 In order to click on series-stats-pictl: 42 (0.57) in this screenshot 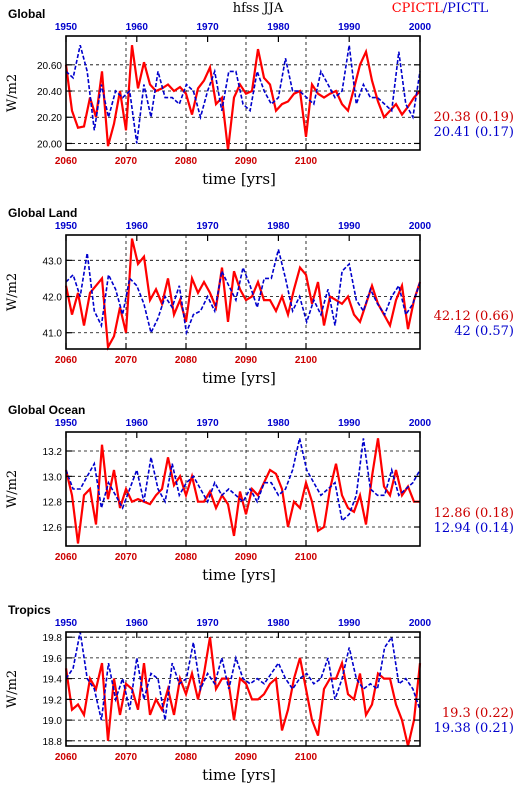, I will do `click(484, 331)`.